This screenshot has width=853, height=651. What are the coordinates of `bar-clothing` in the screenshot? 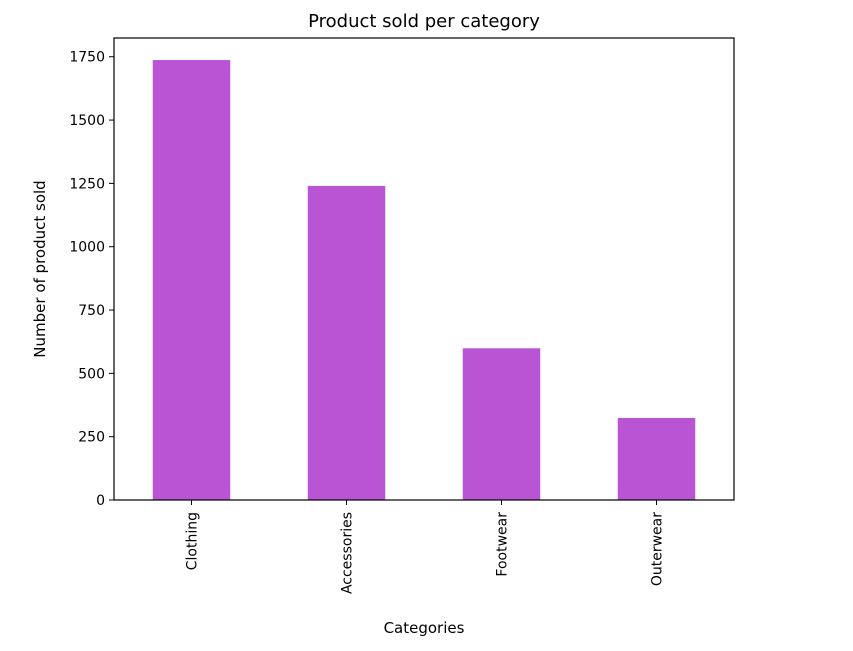 It's located at (191, 280).